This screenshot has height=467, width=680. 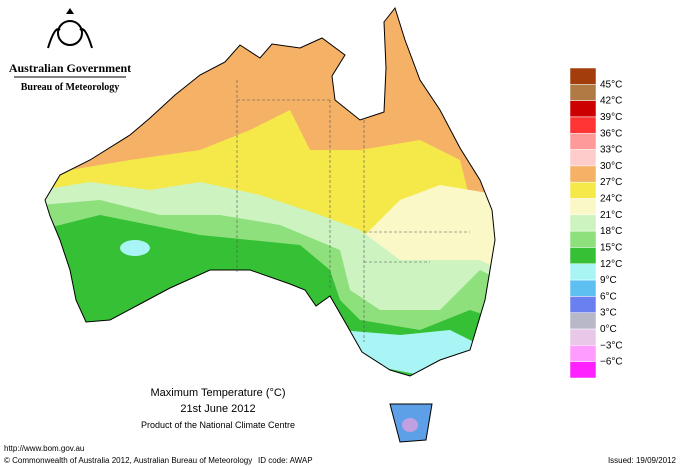 I want to click on legend-label: 12°C, so click(x=611, y=264).